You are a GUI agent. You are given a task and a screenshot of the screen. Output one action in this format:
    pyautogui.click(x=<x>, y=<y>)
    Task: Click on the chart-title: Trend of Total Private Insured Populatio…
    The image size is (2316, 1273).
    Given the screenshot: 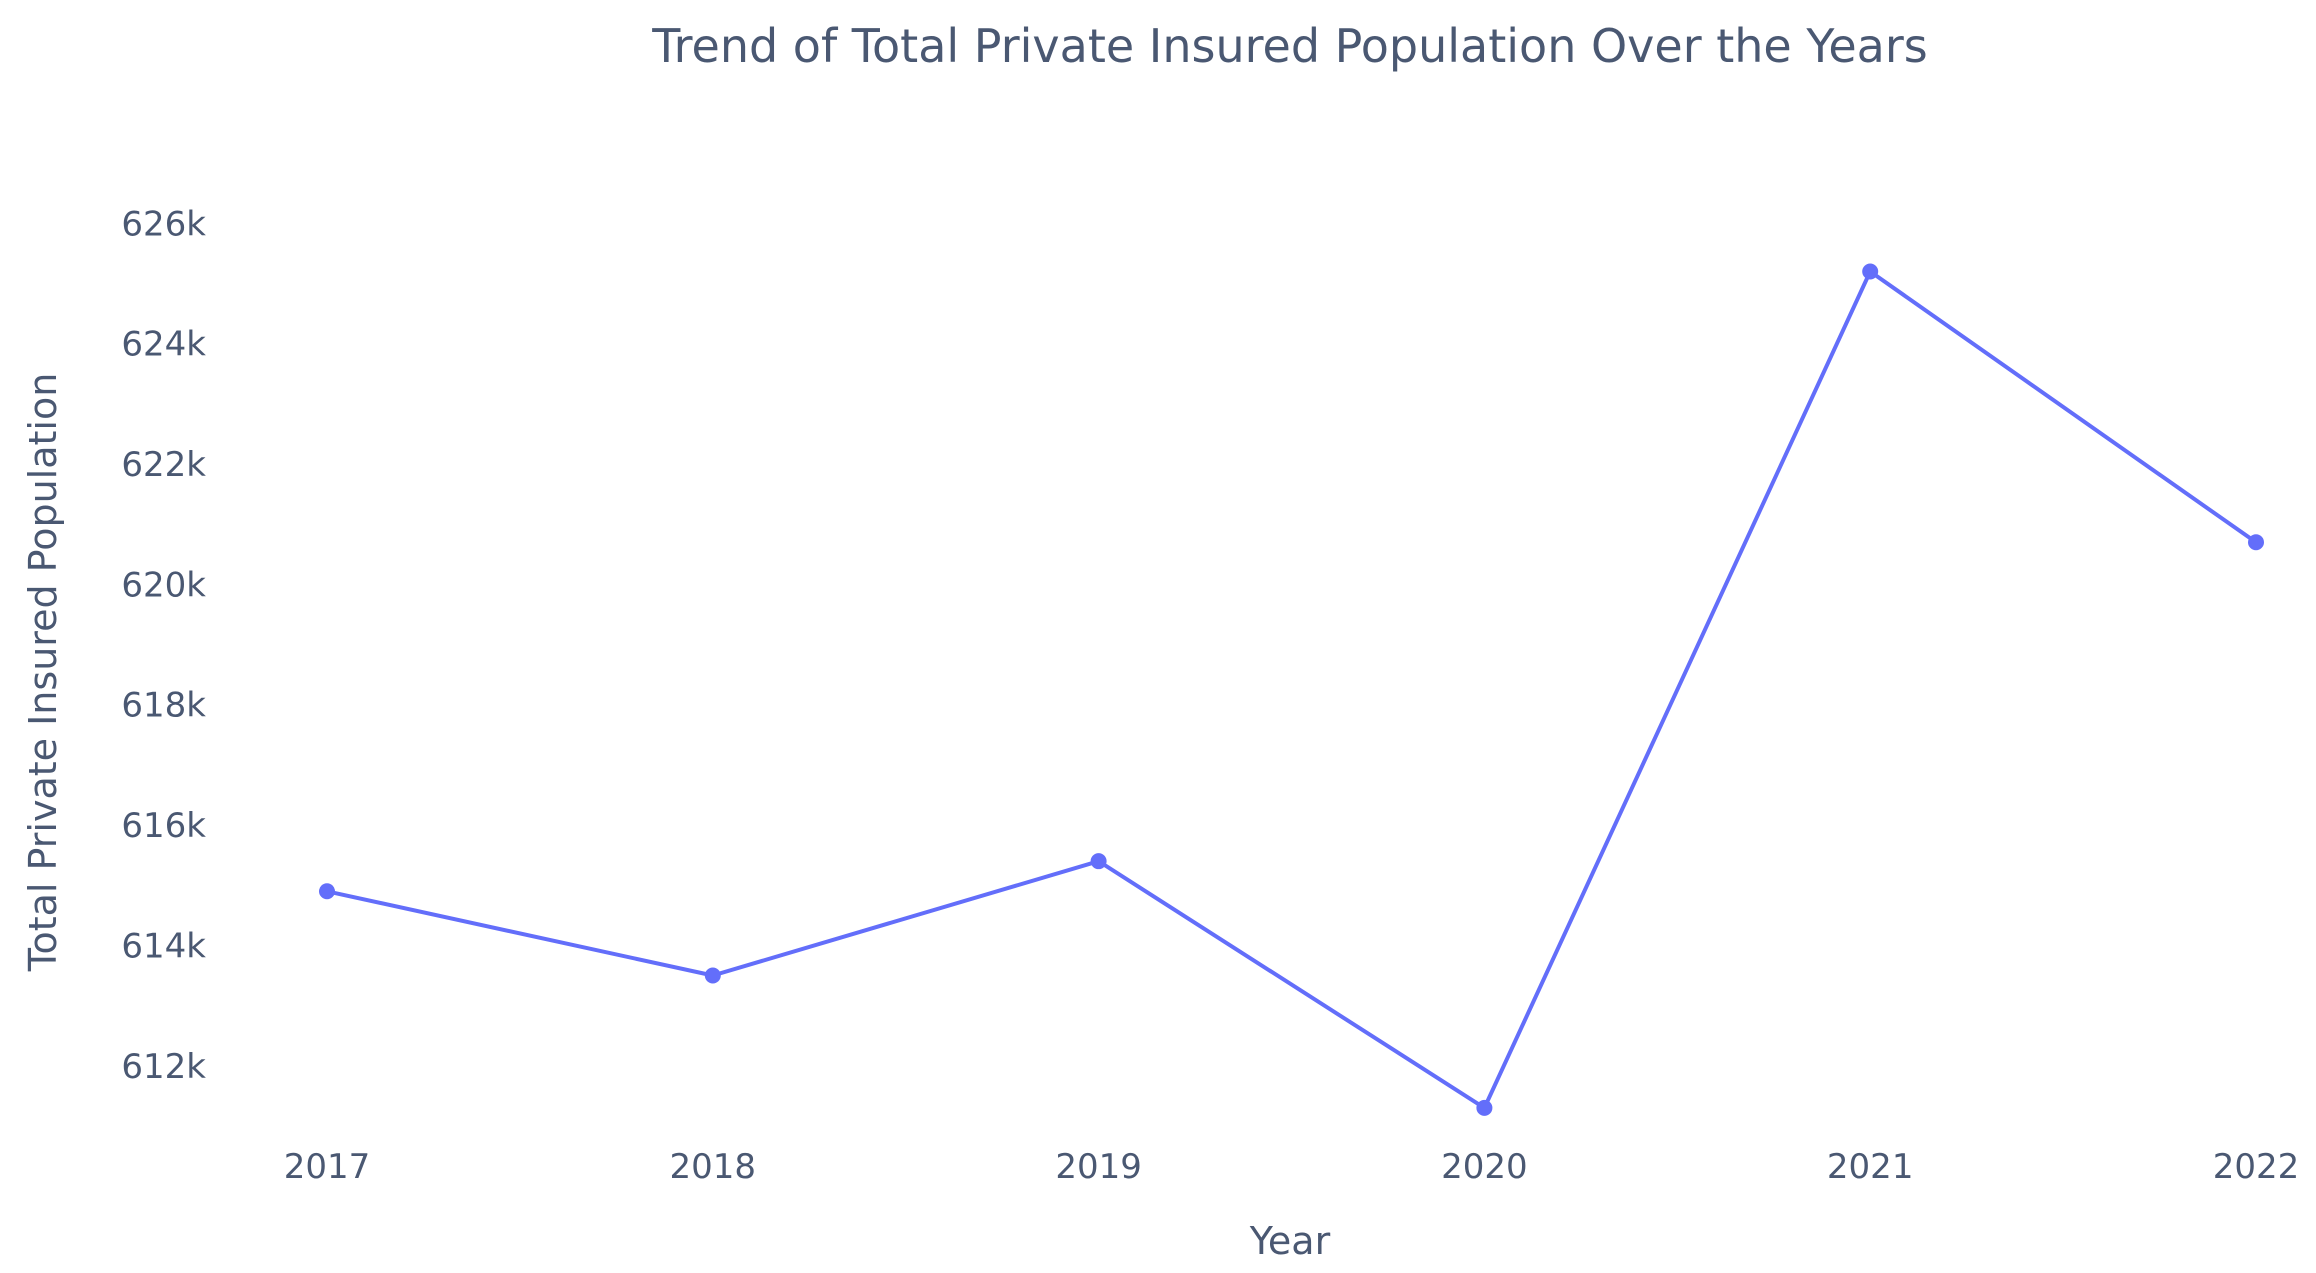 What is the action you would take?
    pyautogui.click(x=1289, y=46)
    